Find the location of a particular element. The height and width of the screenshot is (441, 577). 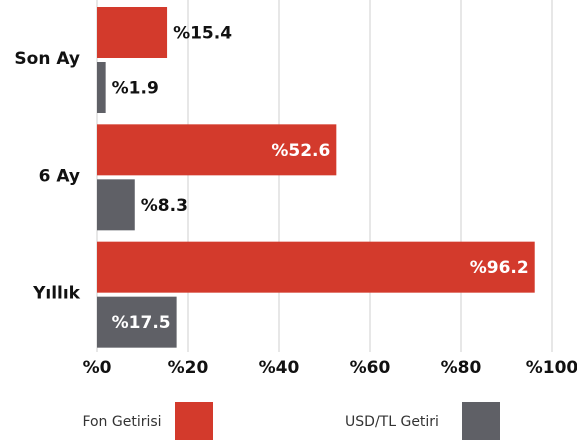

y-tick-label: Yıllık is located at coordinates (56, 294).